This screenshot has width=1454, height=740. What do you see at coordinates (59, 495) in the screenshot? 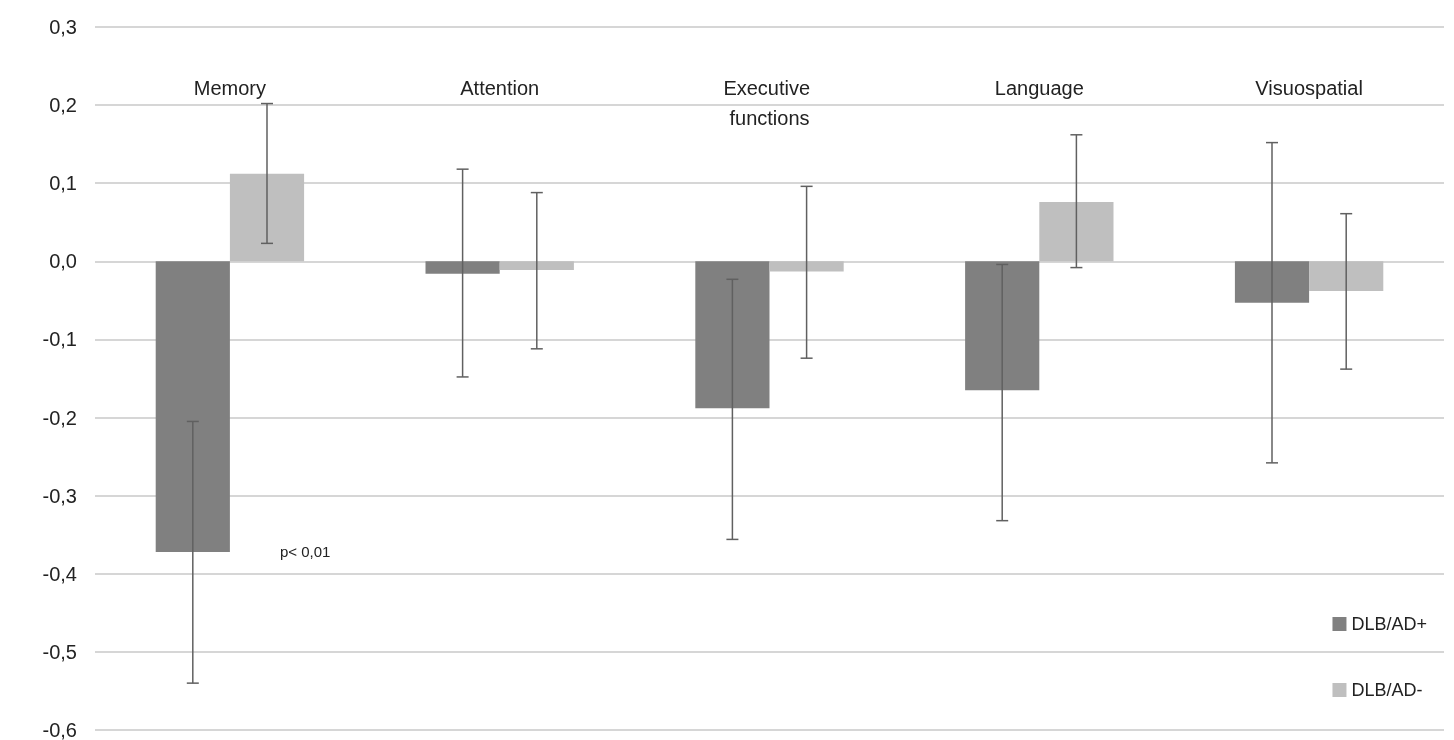
I see `y-tick-label: -0,3` at bounding box center [59, 495].